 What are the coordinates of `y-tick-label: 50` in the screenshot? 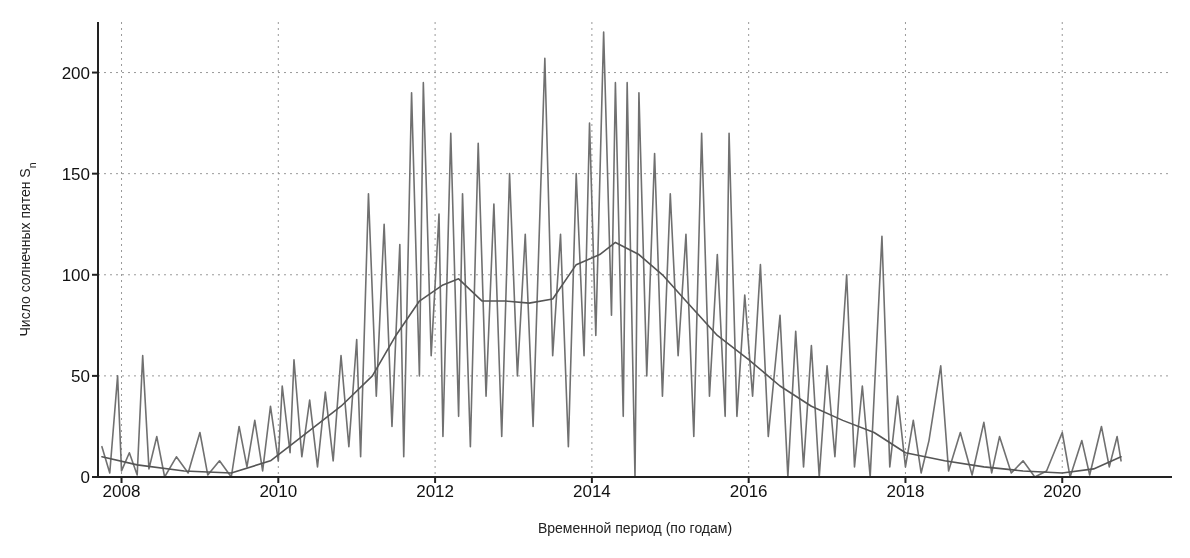 It's located at (80, 376).